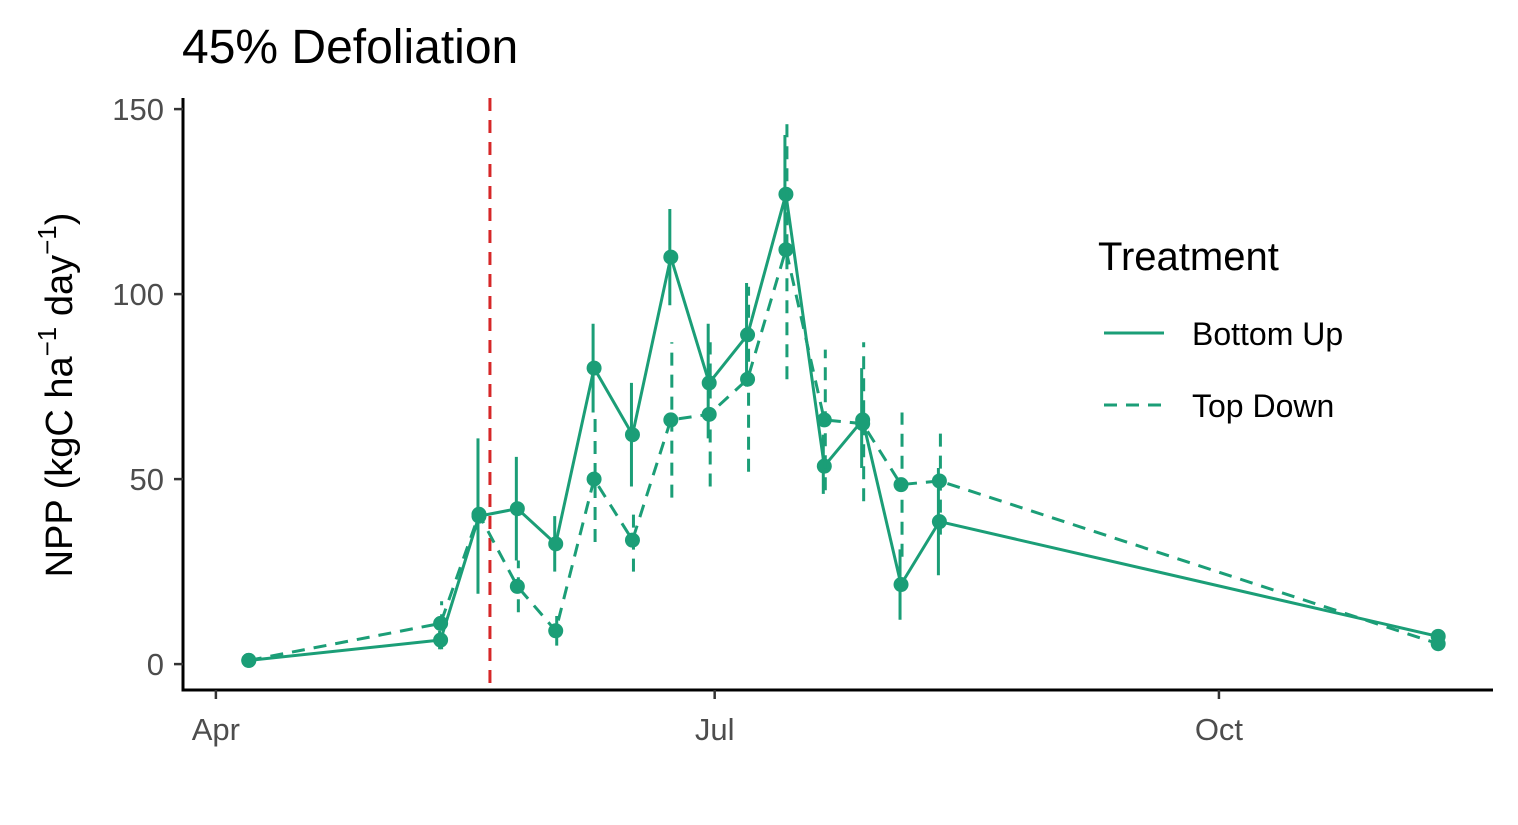 Image resolution: width=1518 pixels, height=825 pixels. Describe the element at coordinates (60, 467) in the screenshot. I see `y-axis-title-prefix: NPP (kgC ha` at that location.